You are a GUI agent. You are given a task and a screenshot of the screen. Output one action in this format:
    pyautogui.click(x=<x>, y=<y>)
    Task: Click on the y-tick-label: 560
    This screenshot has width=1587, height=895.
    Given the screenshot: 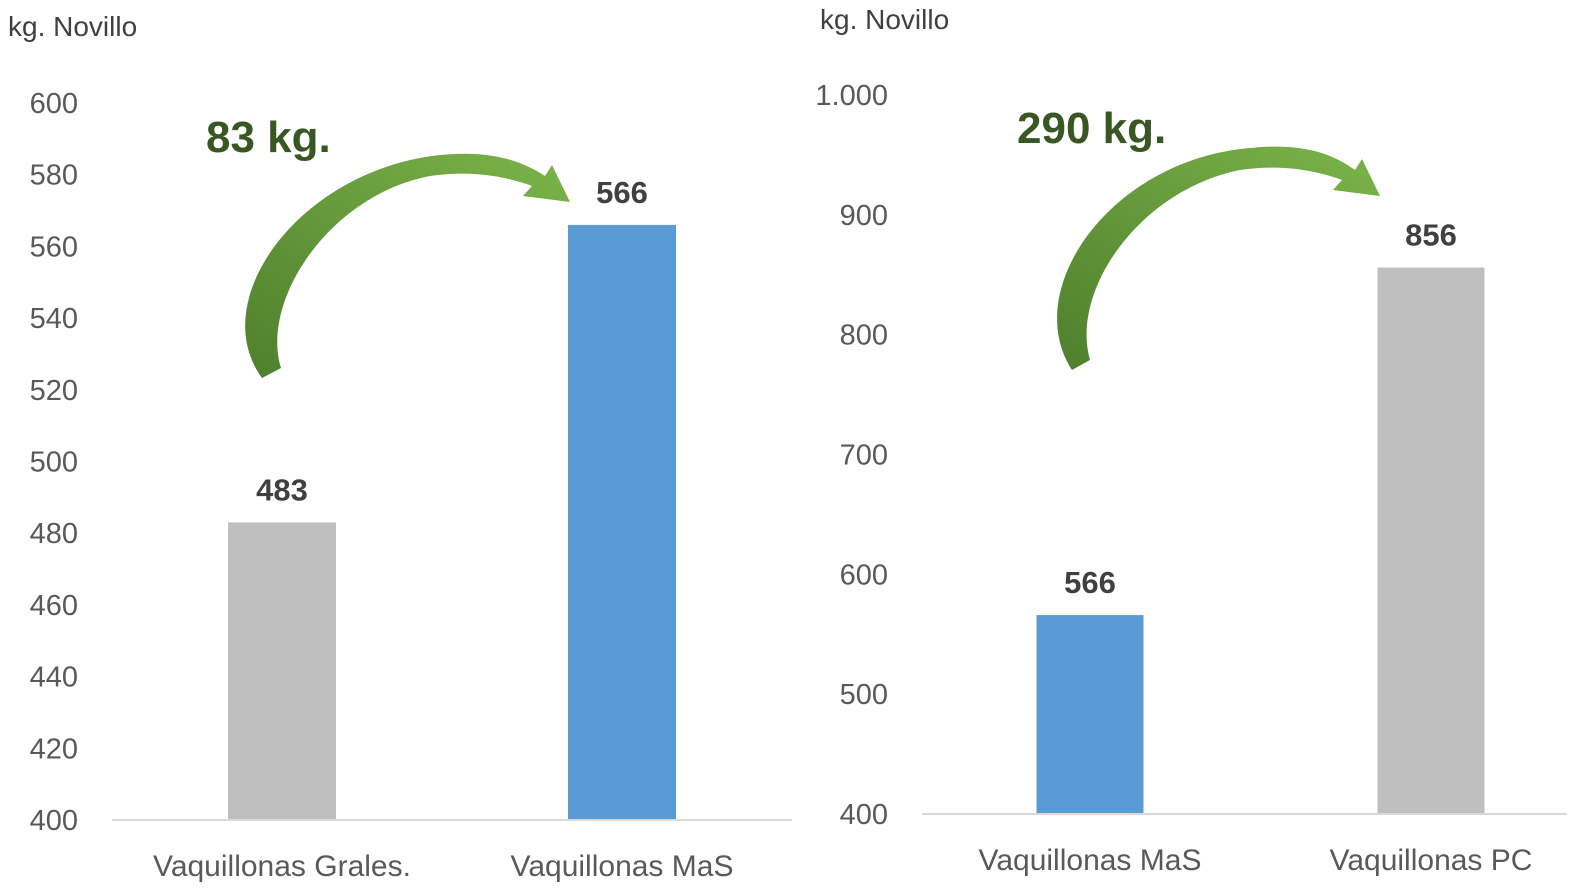 What is the action you would take?
    pyautogui.click(x=54, y=247)
    